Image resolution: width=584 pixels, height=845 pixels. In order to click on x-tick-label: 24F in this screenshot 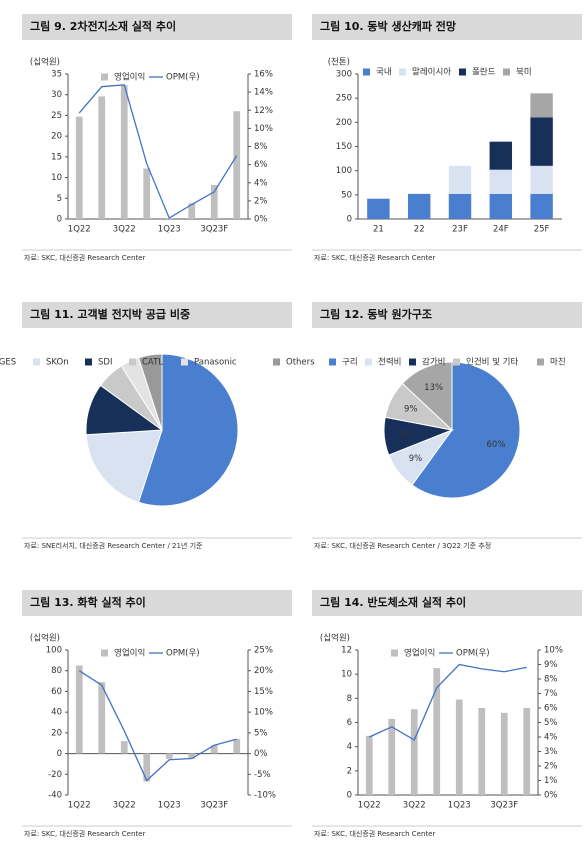, I will do `click(501, 230)`.